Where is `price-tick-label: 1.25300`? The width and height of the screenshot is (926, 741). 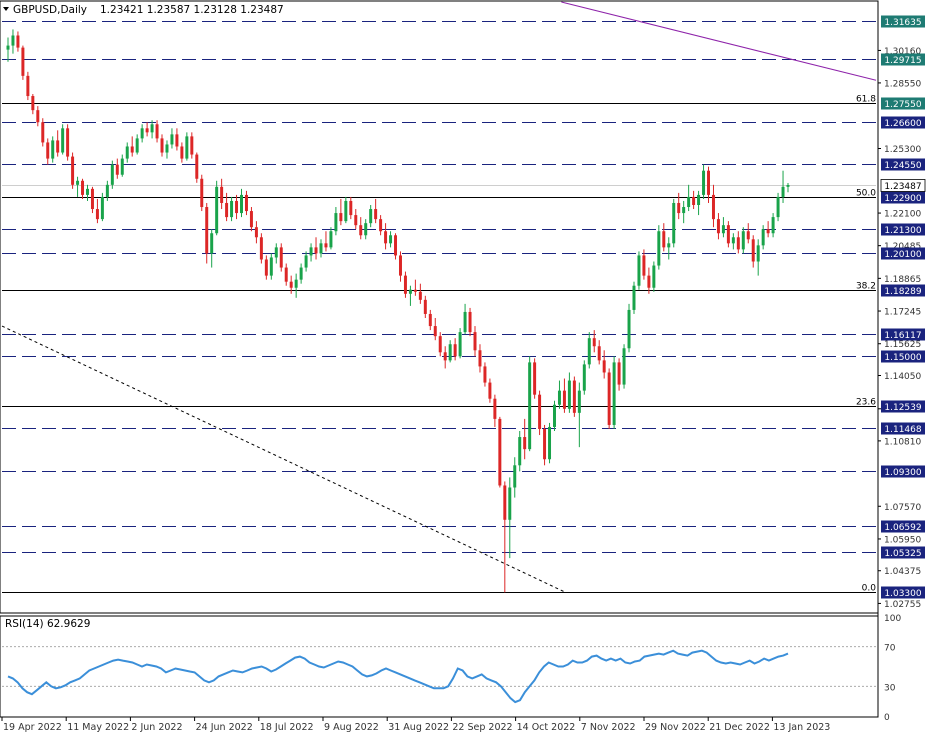 price-tick-label: 1.25300 is located at coordinates (902, 150).